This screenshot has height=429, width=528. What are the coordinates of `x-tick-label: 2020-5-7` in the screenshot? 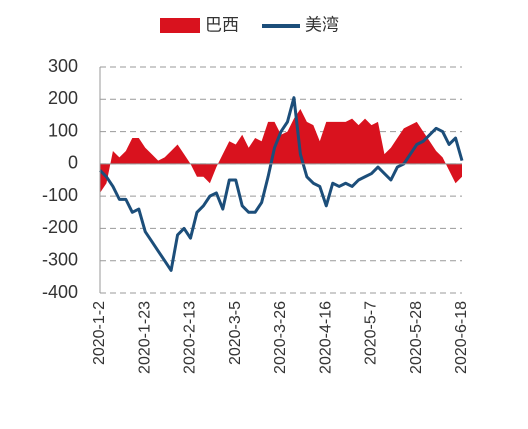 It's located at (371, 333).